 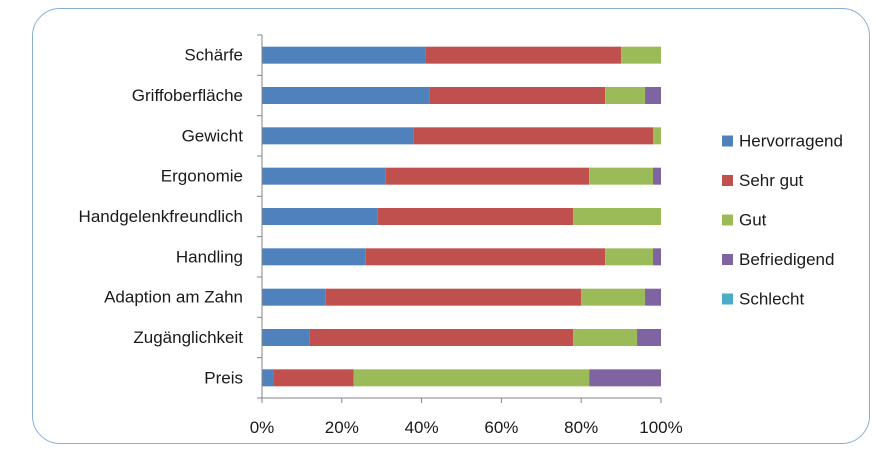 I want to click on category-label: Gewicht, so click(x=213, y=135).